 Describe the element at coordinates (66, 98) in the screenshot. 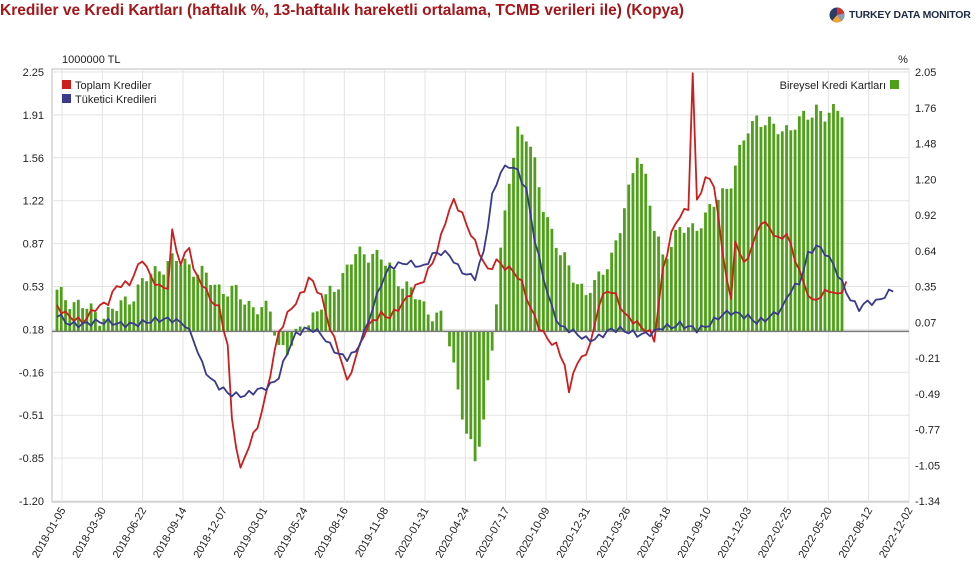

I see `legend-swatch-tuketici` at that location.